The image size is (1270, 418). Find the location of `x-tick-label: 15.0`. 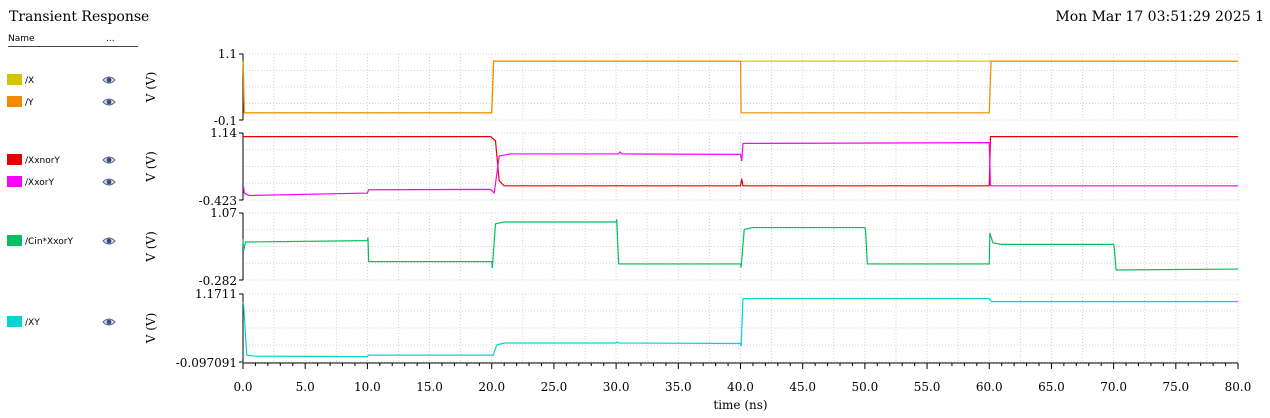

x-tick-label: 15.0 is located at coordinates (429, 387).